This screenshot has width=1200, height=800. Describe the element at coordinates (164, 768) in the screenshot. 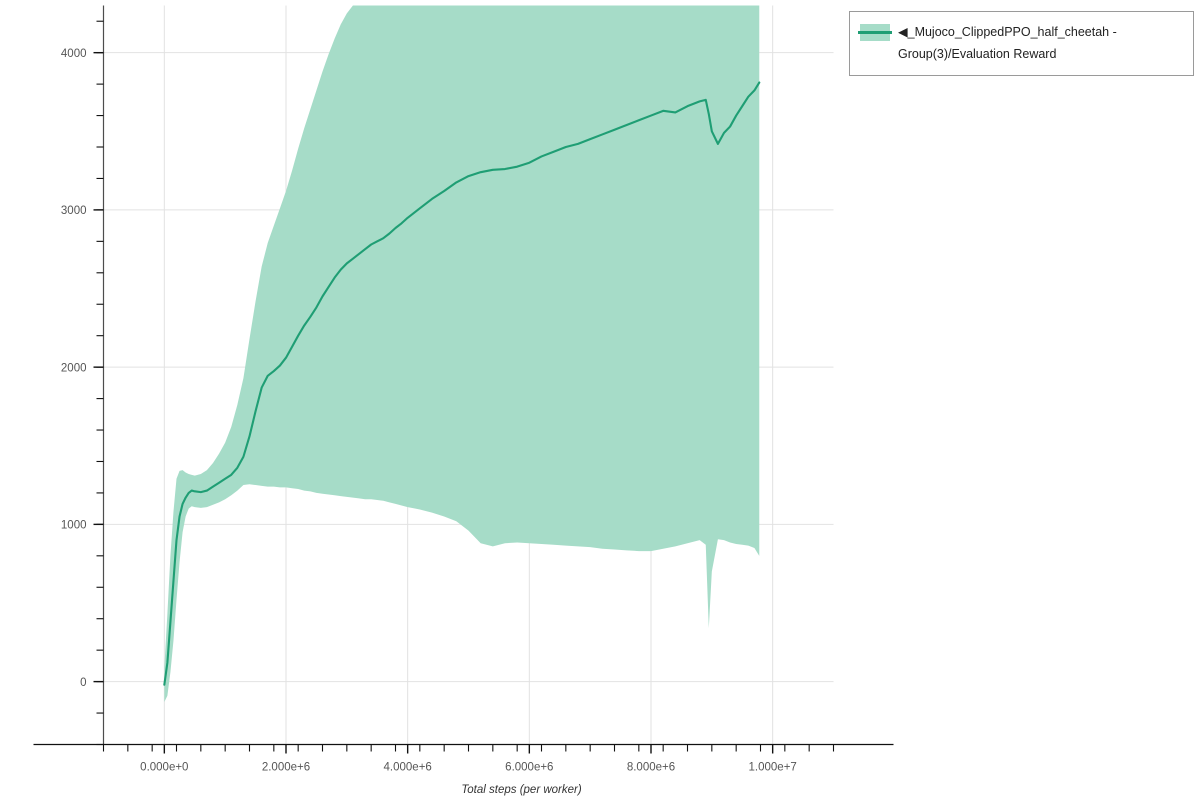

I see `x-tick-label: 0.000e+0` at that location.